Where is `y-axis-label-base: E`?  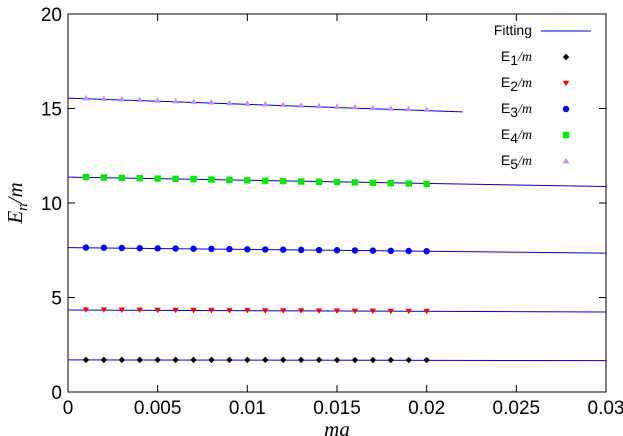 y-axis-label-base: E is located at coordinates (15, 218).